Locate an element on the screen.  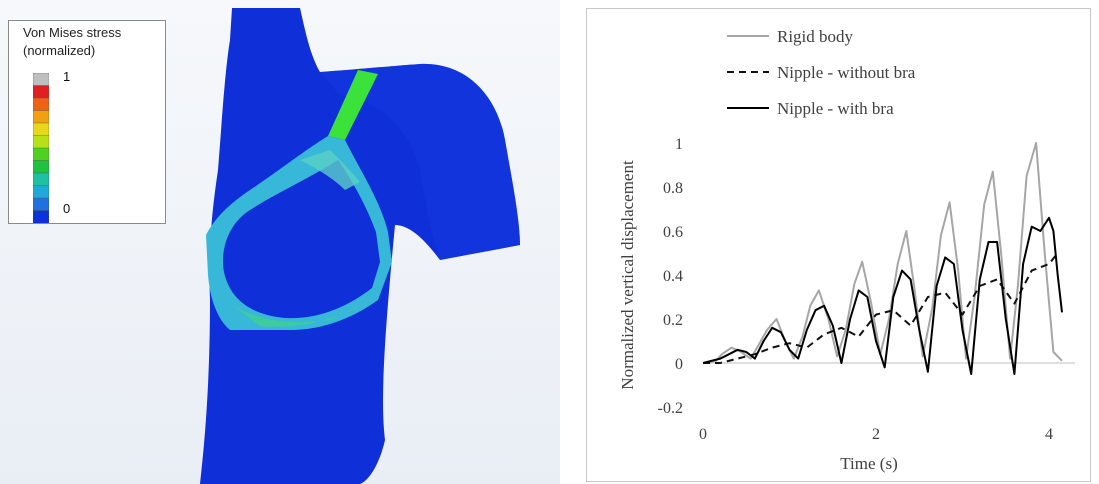
legend-max-label: 1 is located at coordinates (67, 76).